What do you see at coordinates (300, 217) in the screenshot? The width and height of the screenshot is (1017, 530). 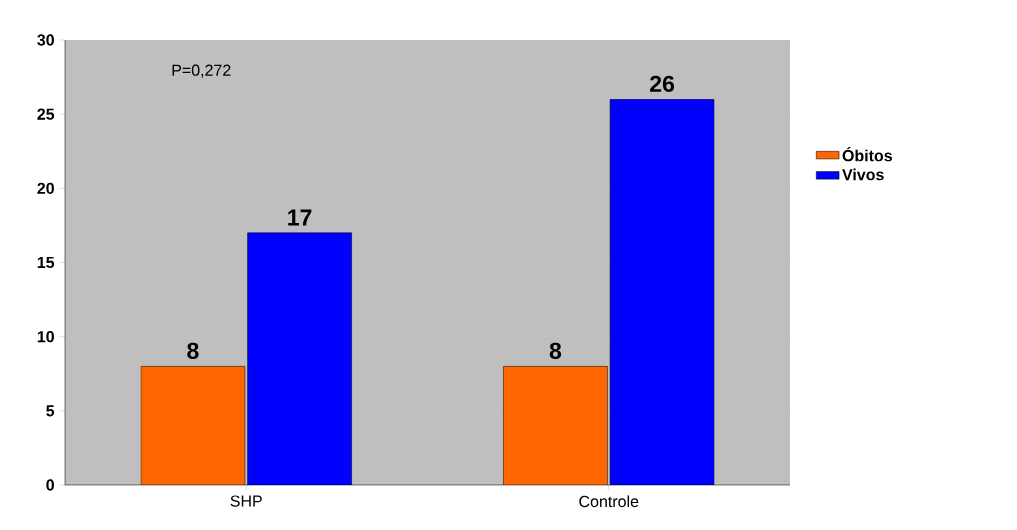 I see `data-label: 17` at bounding box center [300, 217].